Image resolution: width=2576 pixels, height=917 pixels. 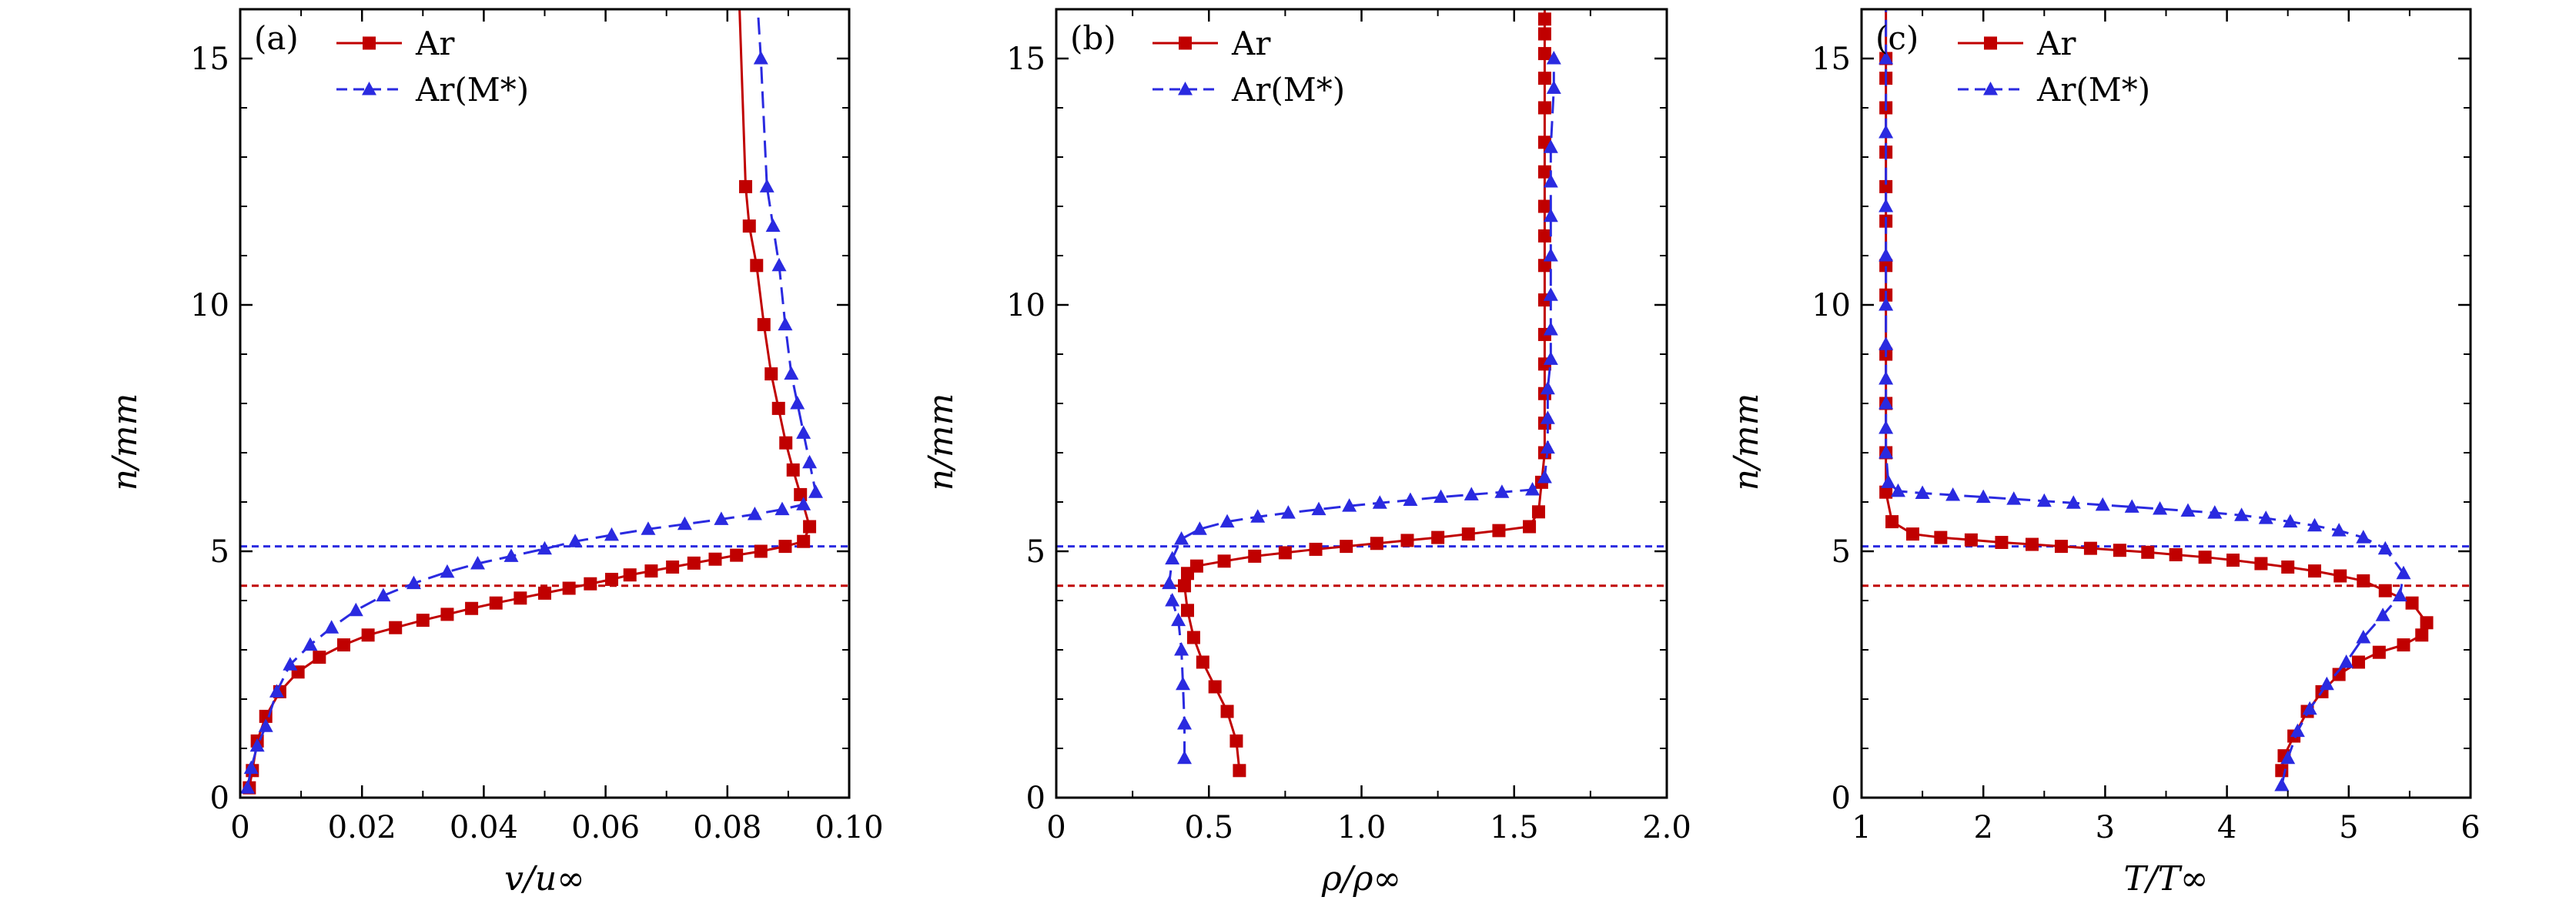 What do you see at coordinates (605, 827) in the screenshot?
I see `x-tick-label: 0.06` at bounding box center [605, 827].